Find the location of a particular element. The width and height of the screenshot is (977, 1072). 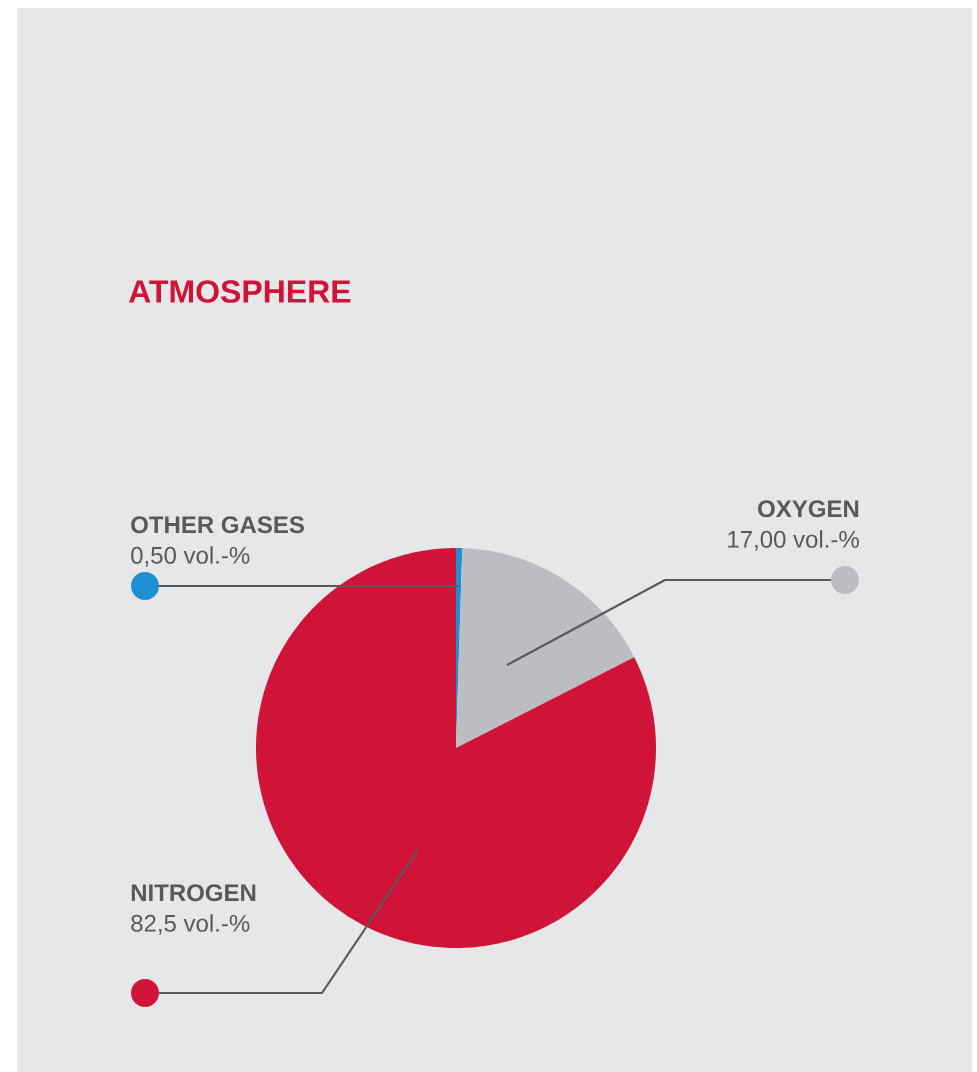

data-label: 0,50 vol.-% is located at coordinates (190, 556).